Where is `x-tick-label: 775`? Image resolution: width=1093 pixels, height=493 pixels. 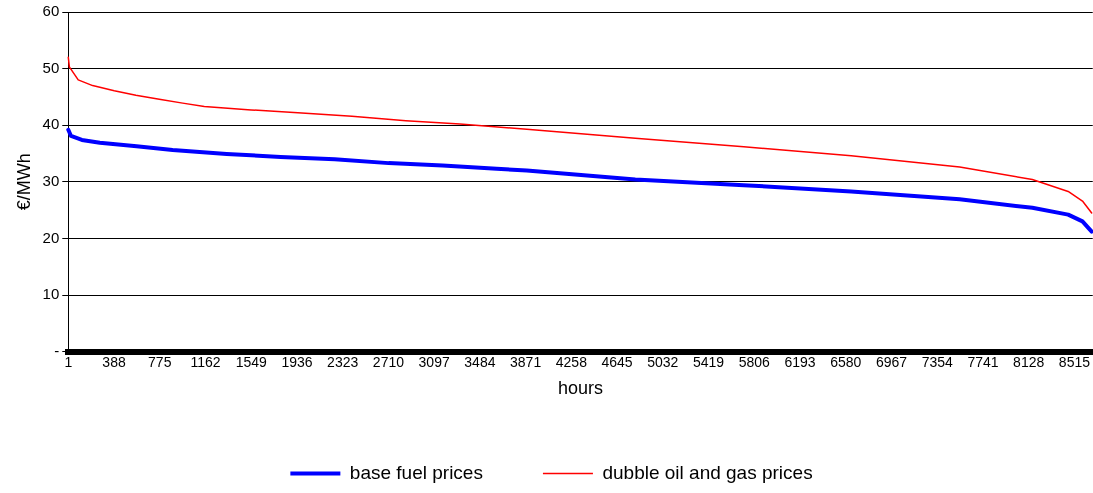 x-tick-label: 775 is located at coordinates (160, 361).